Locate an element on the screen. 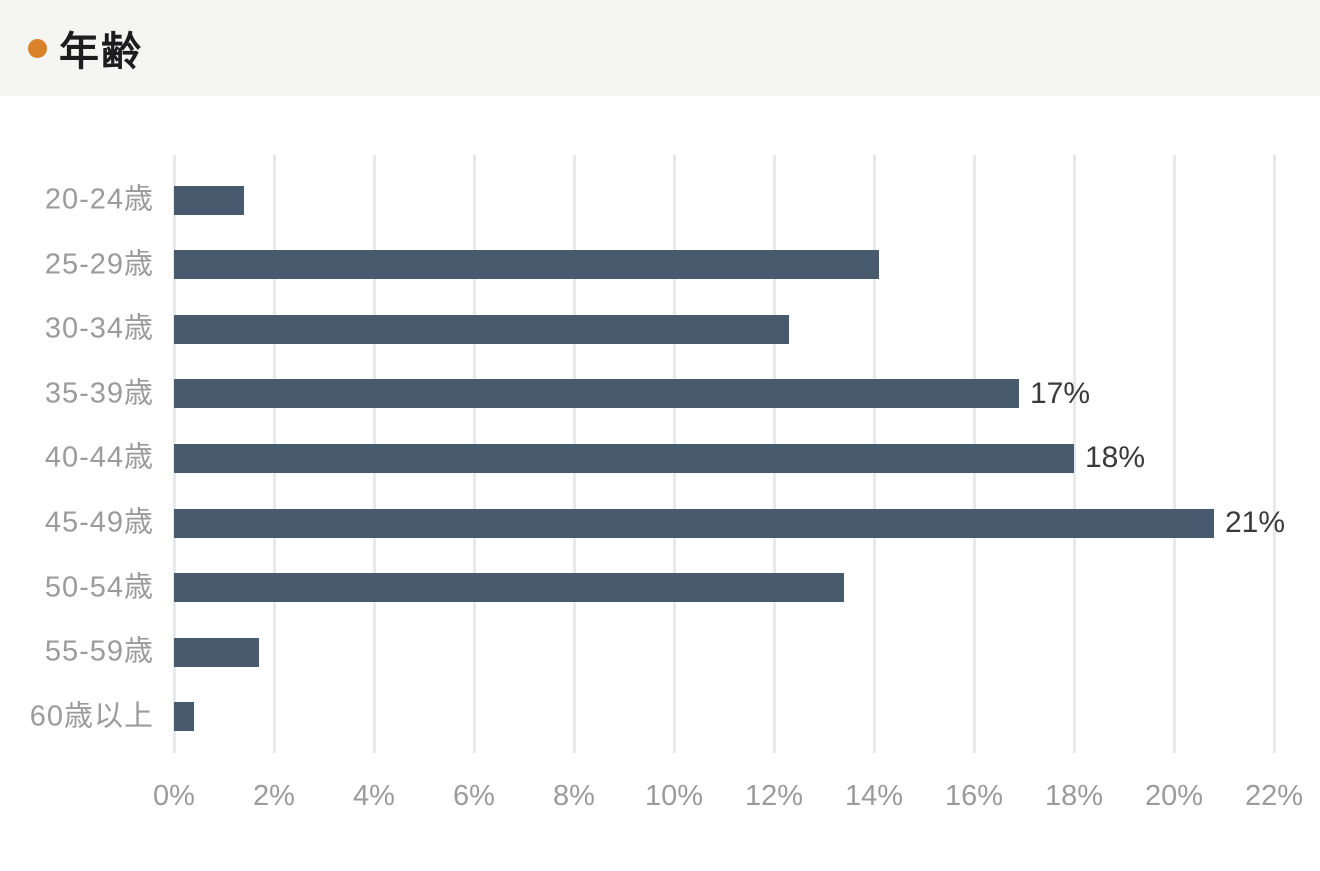 Image resolution: width=1320 pixels, height=871 pixels. x-axis-label: 18% is located at coordinates (1074, 796).